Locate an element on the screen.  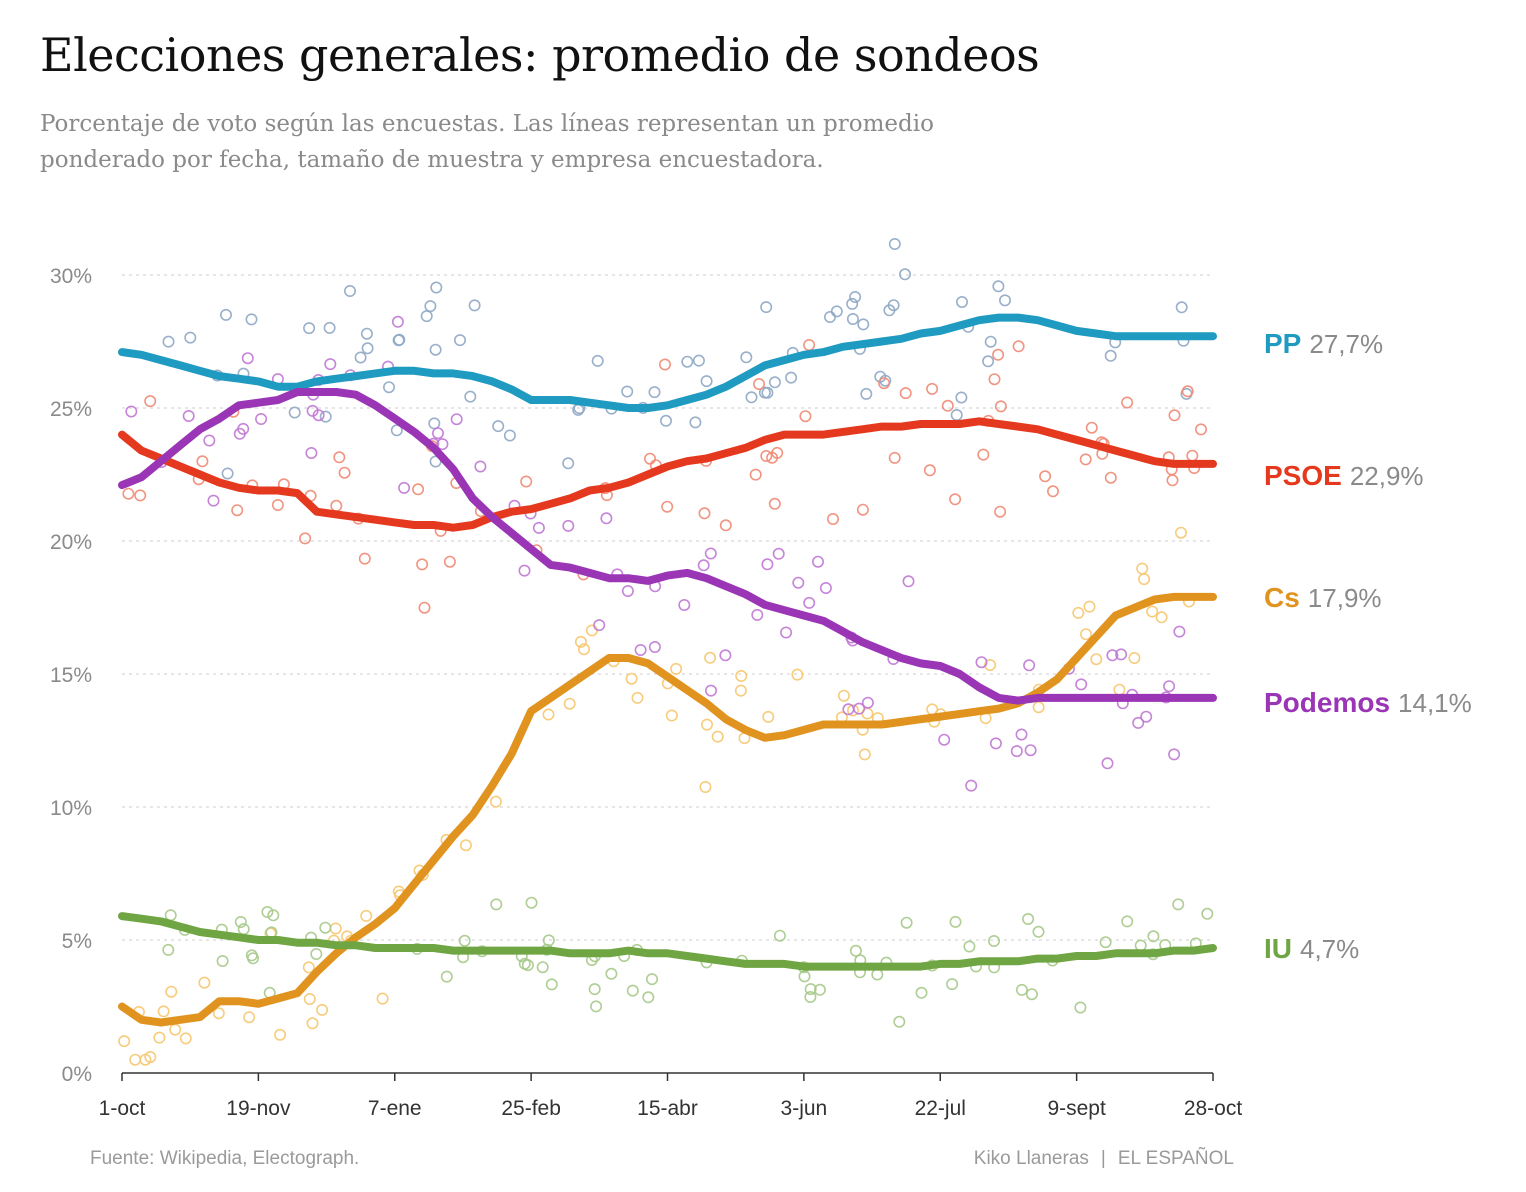
end-label-pp: PP 27,7% is located at coordinates (1323, 343).